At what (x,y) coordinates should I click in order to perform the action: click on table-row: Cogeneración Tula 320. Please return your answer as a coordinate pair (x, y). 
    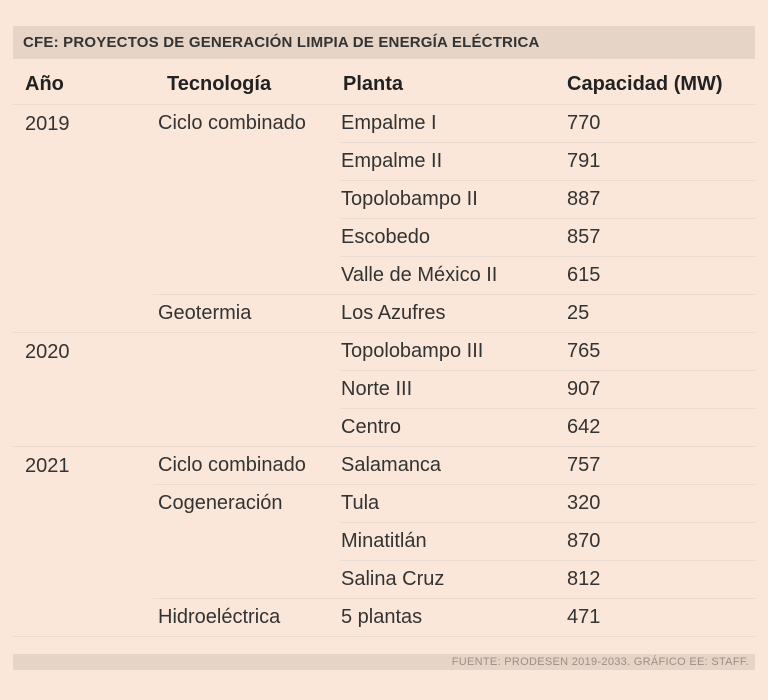
    Looking at the image, I should click on (384, 504).